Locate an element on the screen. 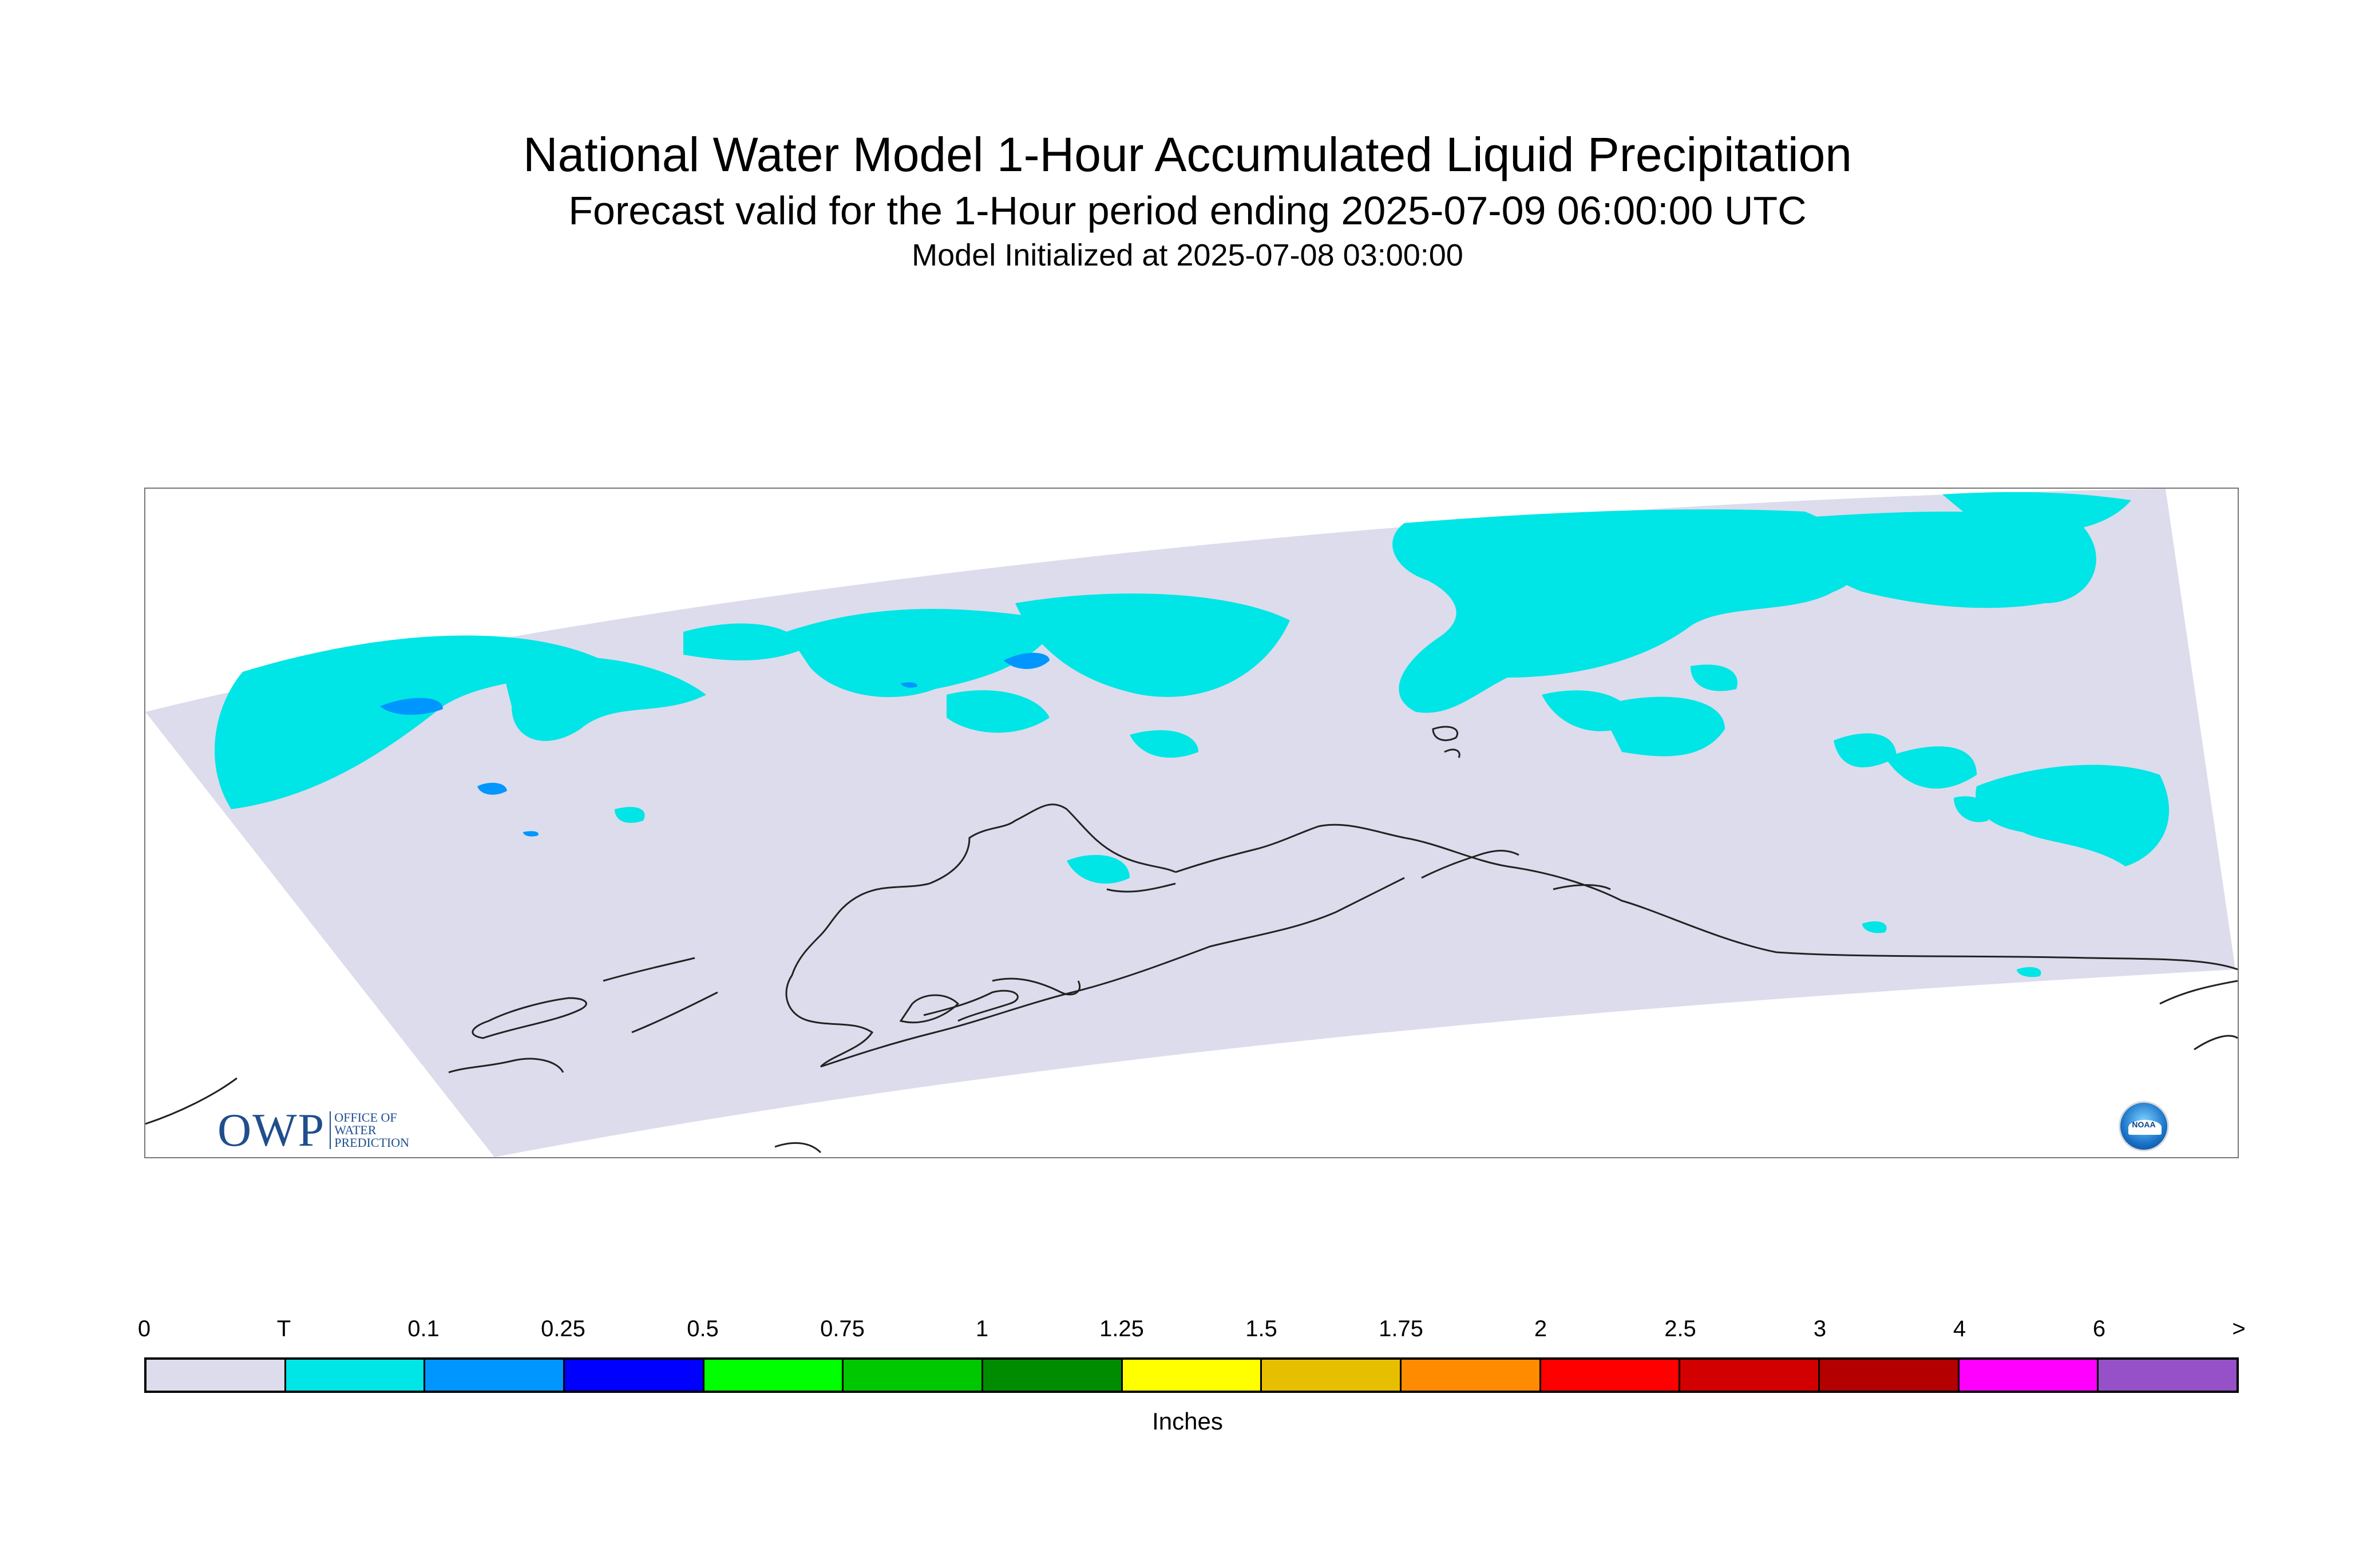 This screenshot has height=1568, width=2375. legend-tick-label: 0.1 is located at coordinates (424, 1328).